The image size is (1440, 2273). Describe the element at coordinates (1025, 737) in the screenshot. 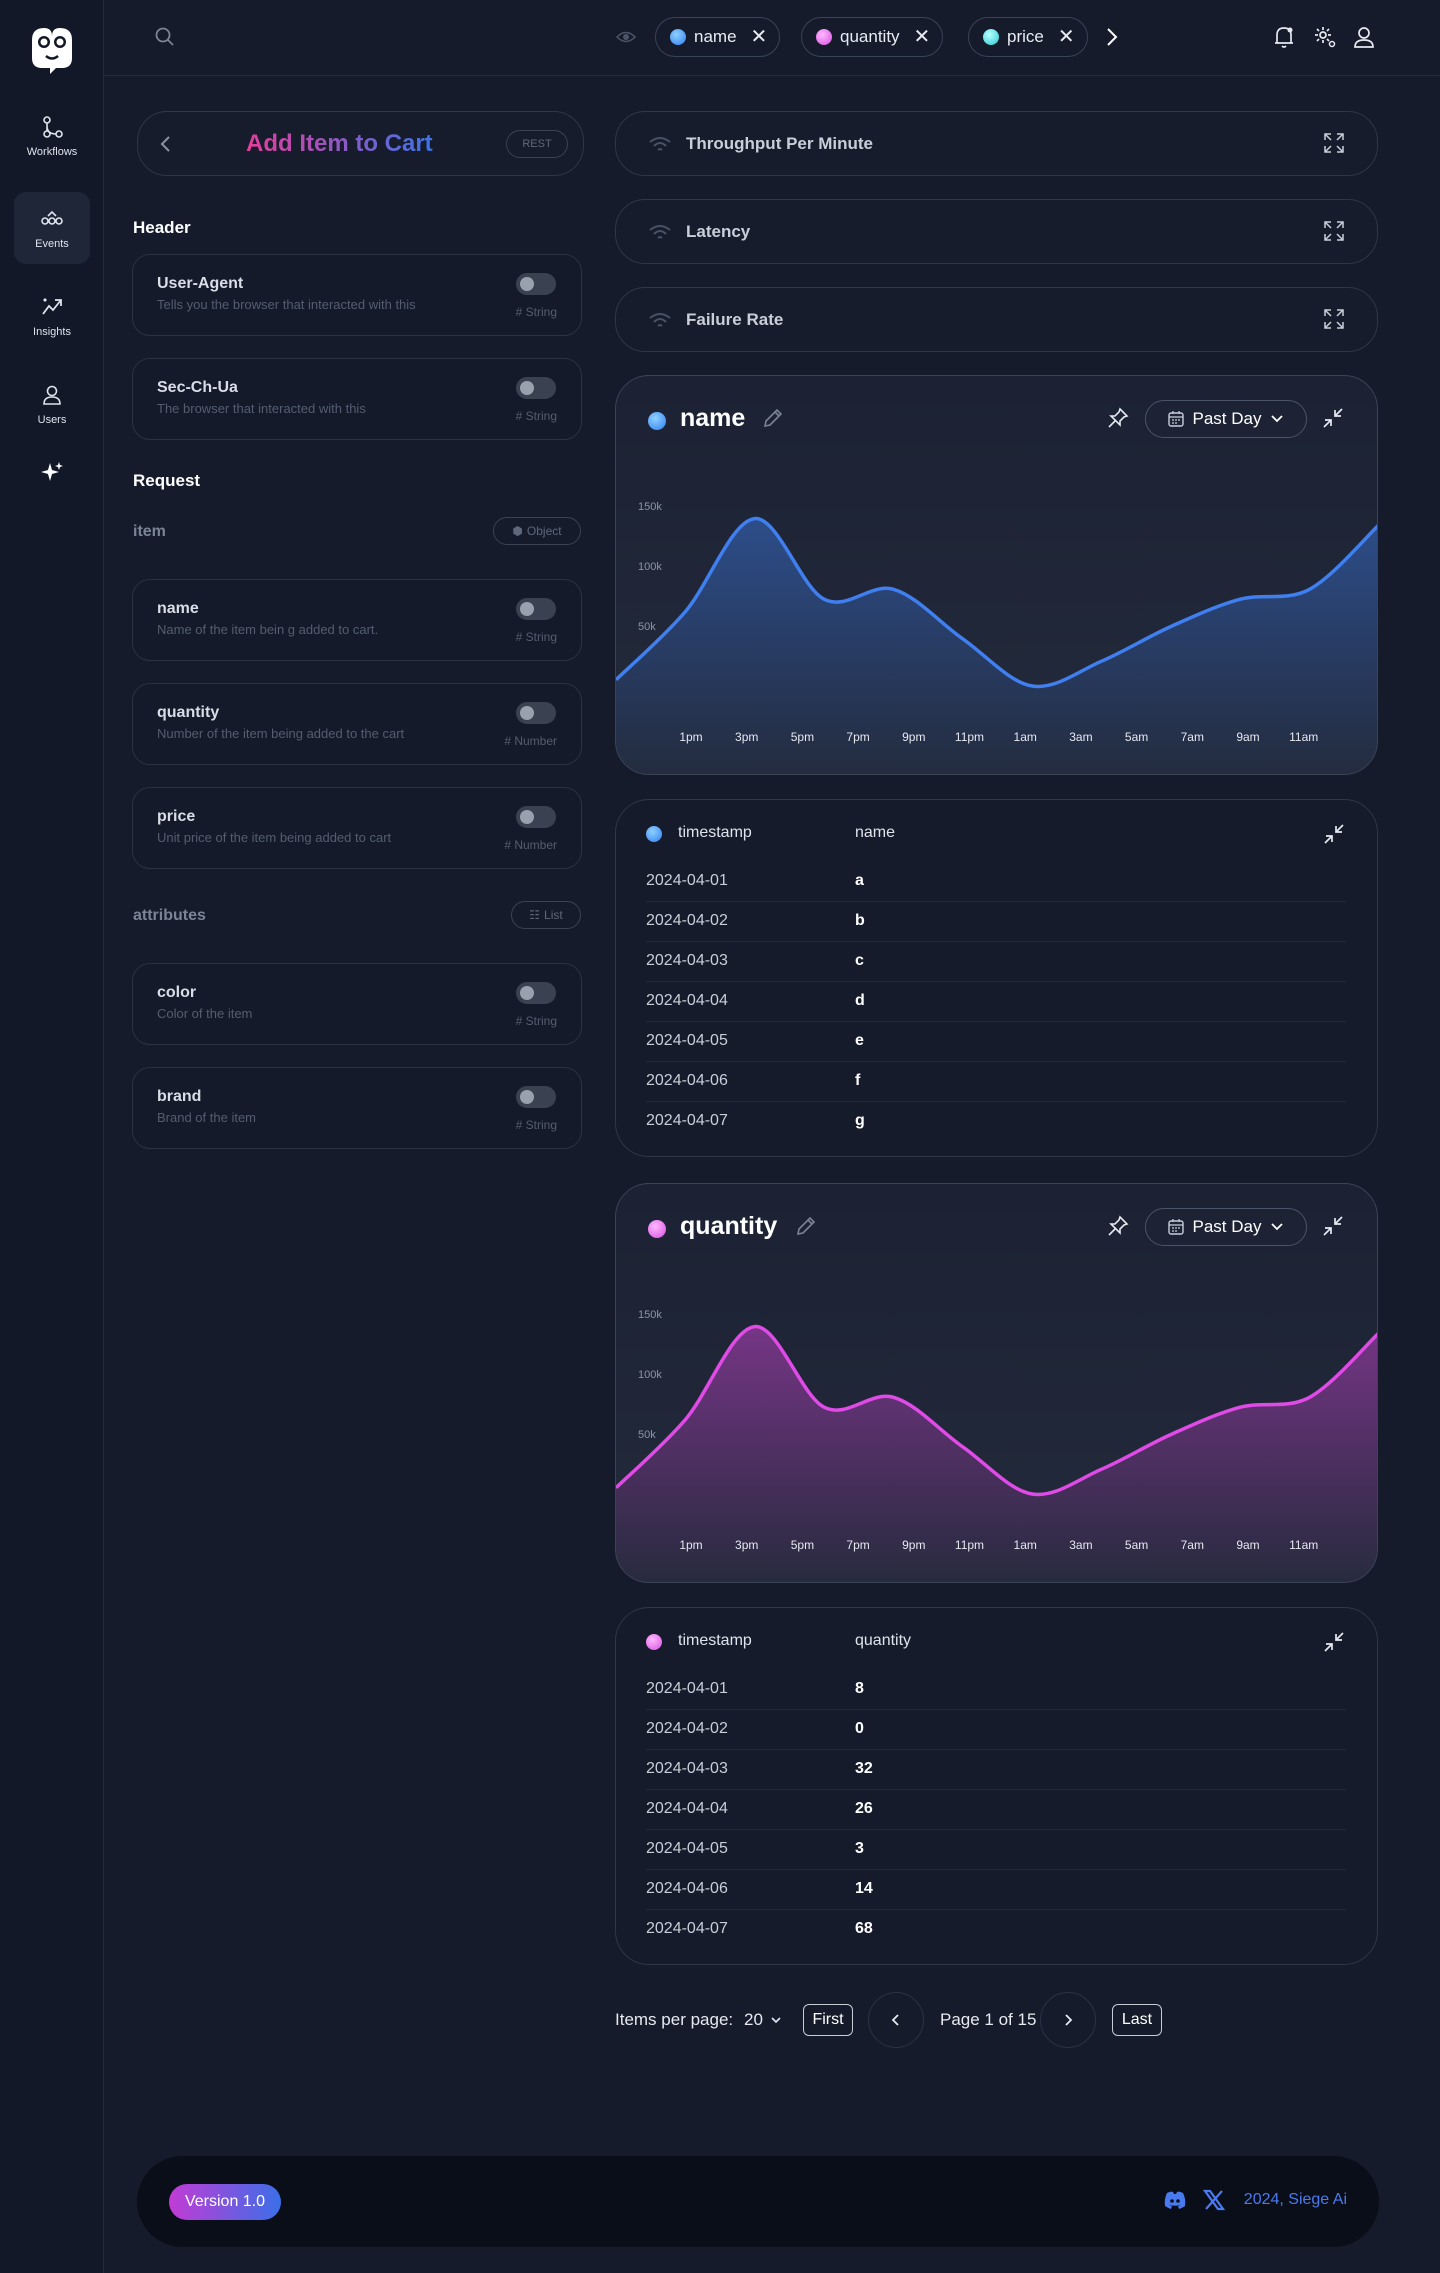

I see `x-tick-label: 1am` at that location.